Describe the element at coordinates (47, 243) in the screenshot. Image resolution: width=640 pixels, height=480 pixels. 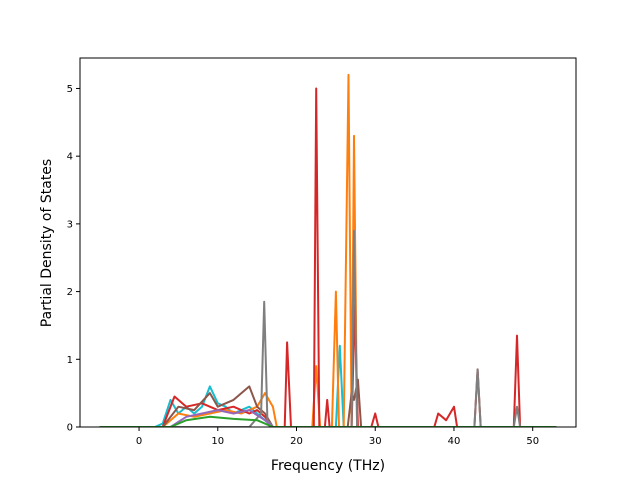
I see `y-axis-label: Partial Density of States` at that location.